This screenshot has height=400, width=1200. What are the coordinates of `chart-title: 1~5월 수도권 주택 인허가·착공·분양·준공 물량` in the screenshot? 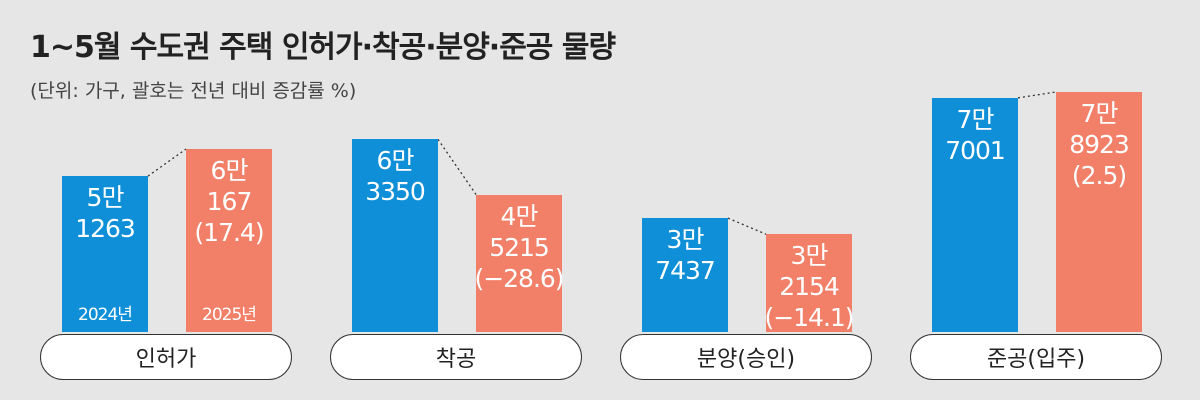 It's located at (323, 47).